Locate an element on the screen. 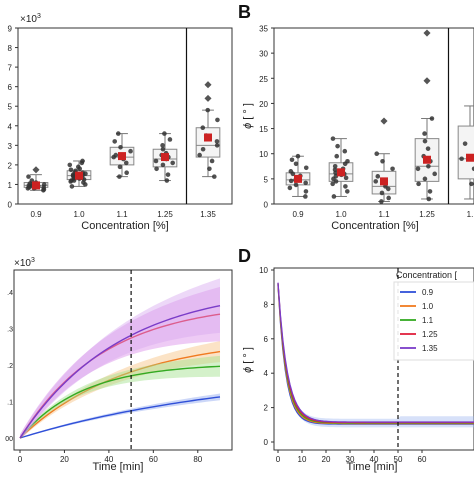  panel-a-y-tick-label: 3 is located at coordinates (10, 146).